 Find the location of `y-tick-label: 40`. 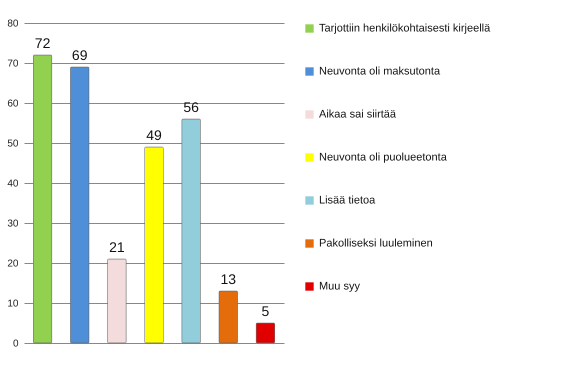

y-tick-label: 40 is located at coordinates (13, 184).